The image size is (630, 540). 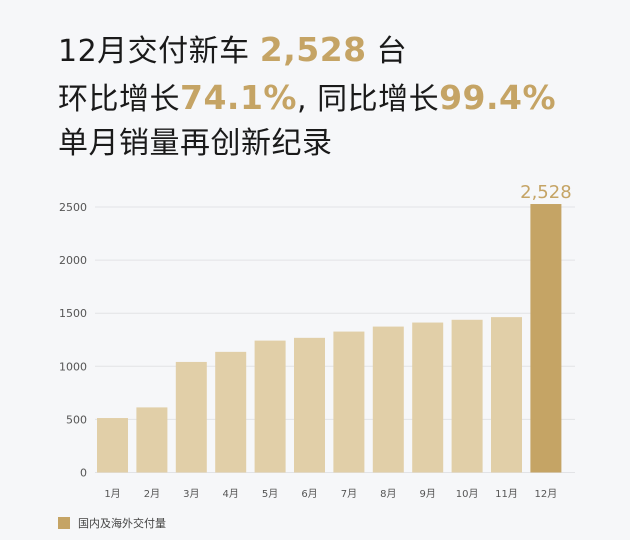 I want to click on y-tick-label: 1000, so click(x=73, y=366).